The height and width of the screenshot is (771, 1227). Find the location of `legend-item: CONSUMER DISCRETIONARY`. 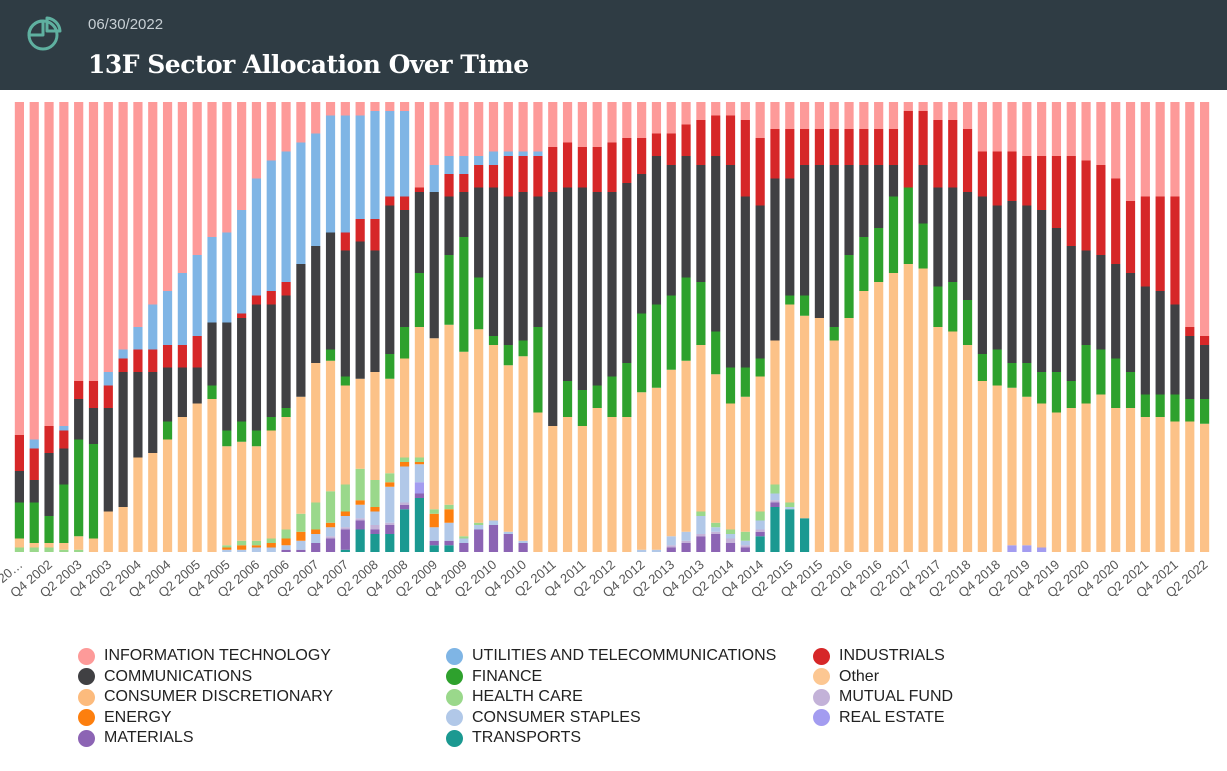

legend-item: CONSUMER DISCRETIONARY is located at coordinates (205, 697).